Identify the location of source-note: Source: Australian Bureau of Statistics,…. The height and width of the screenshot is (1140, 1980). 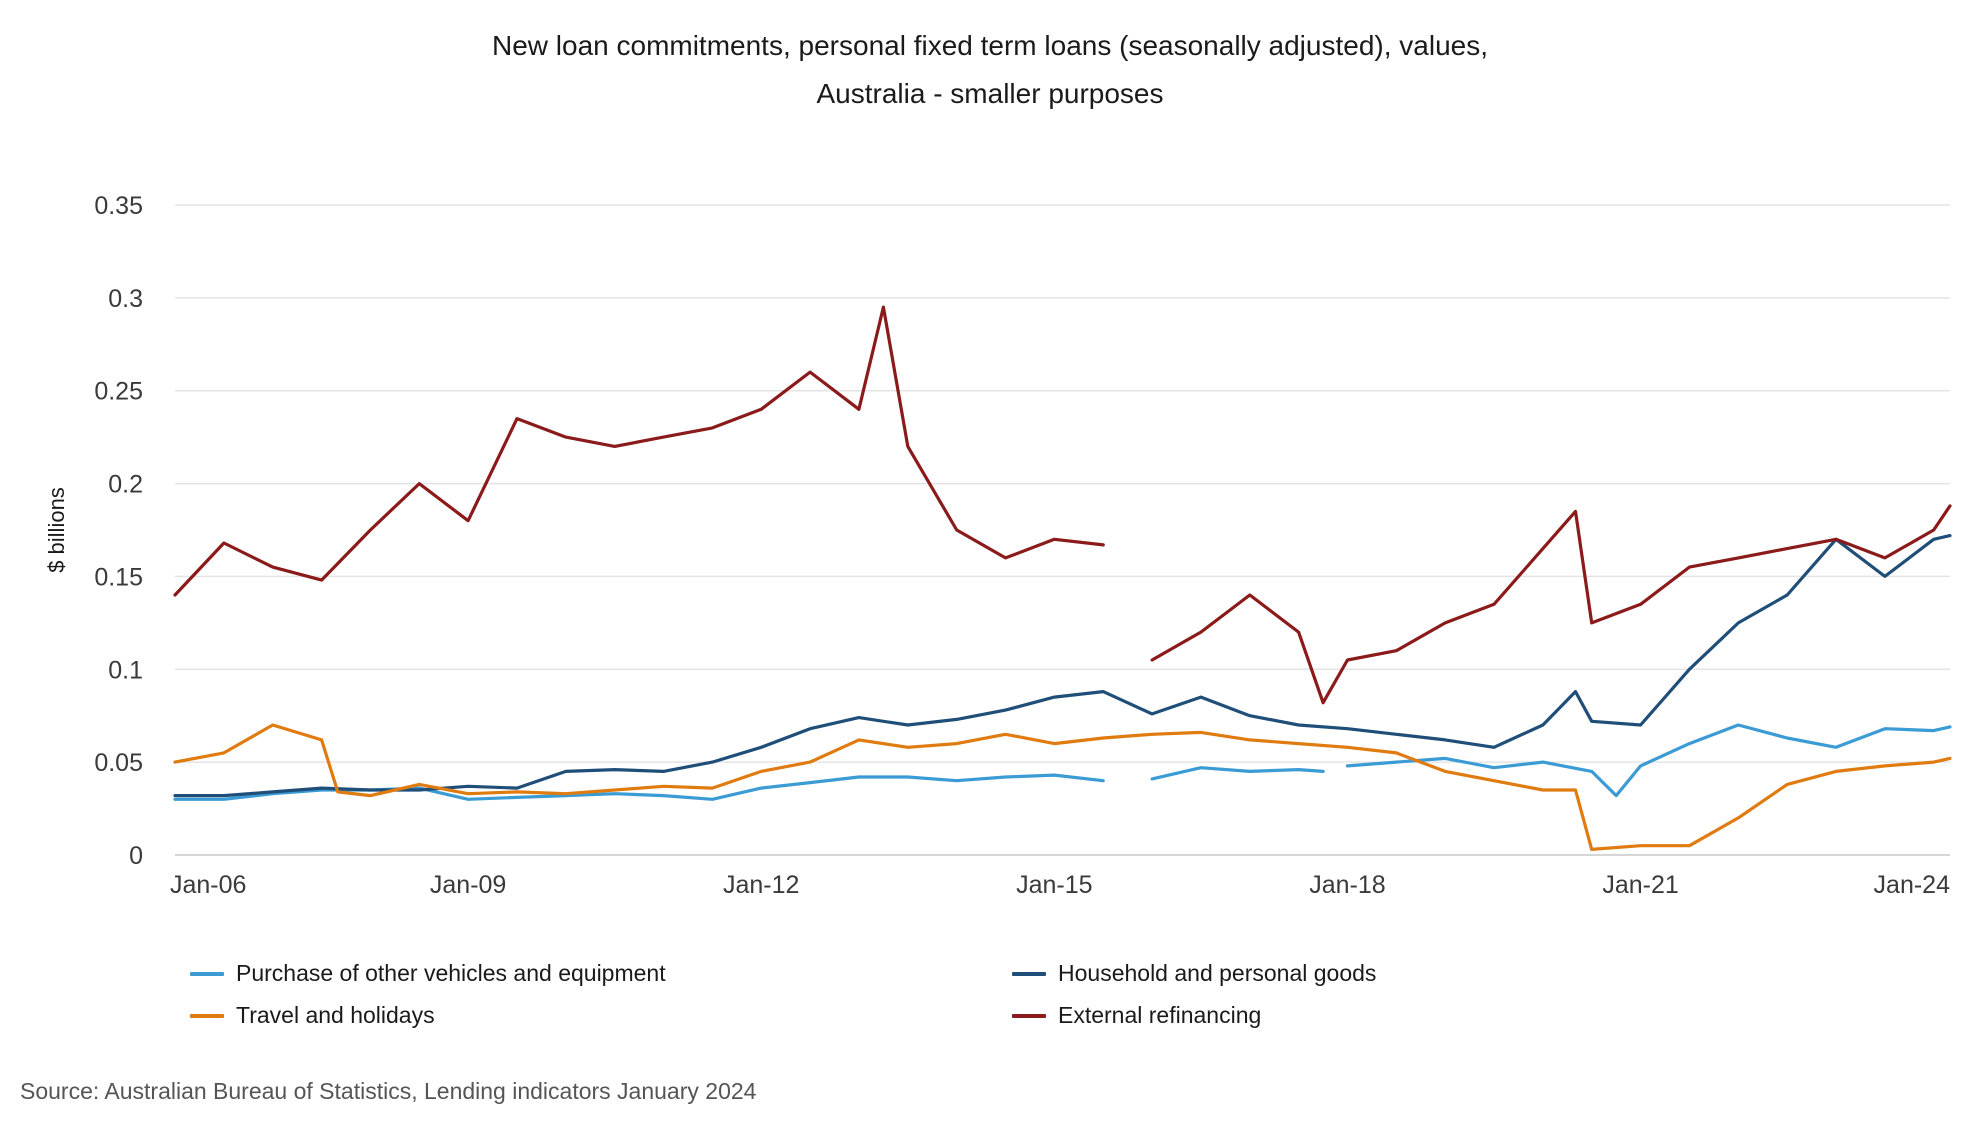
(388, 1091).